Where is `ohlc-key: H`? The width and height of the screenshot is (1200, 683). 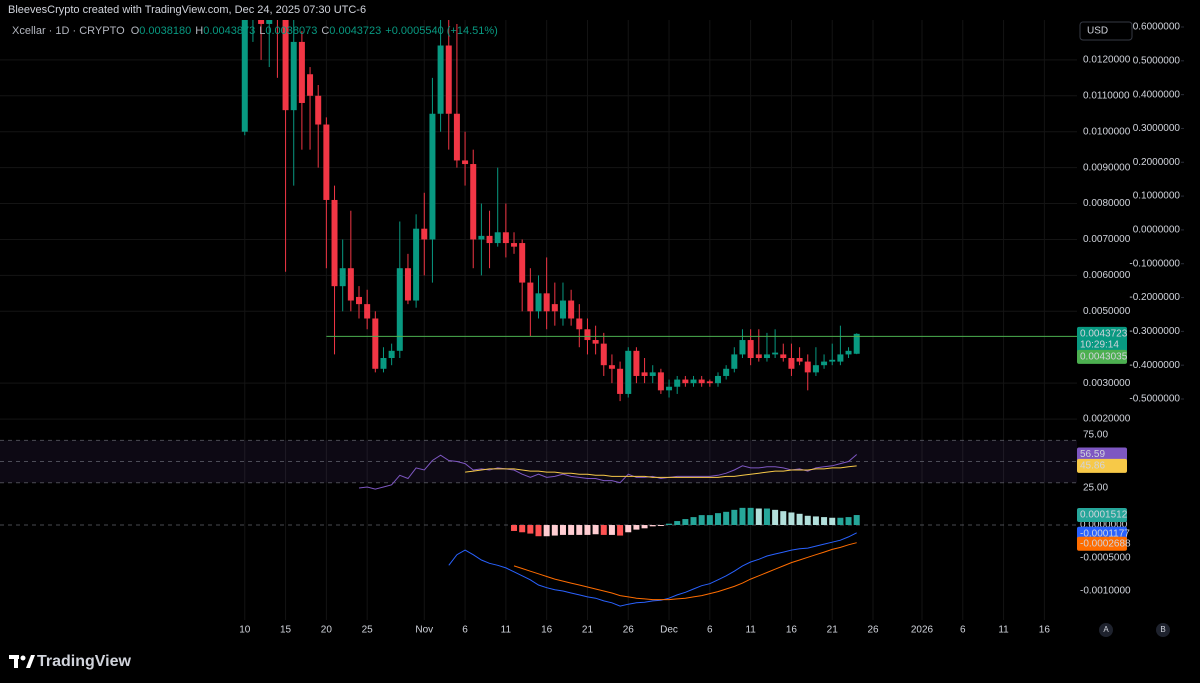 ohlc-key: H is located at coordinates (199, 31).